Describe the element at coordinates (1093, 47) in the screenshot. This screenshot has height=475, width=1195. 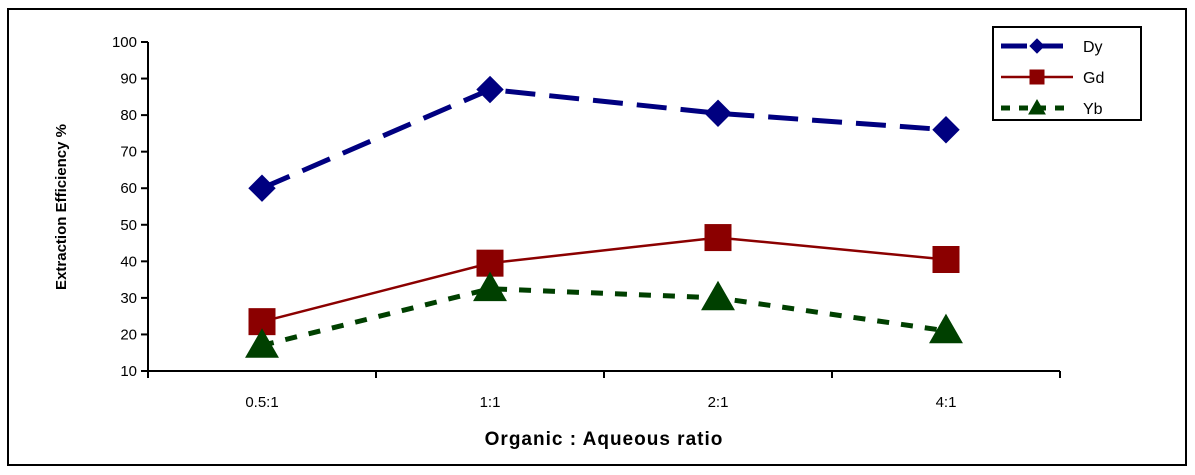
I see `legend-label-dy: Dy` at that location.